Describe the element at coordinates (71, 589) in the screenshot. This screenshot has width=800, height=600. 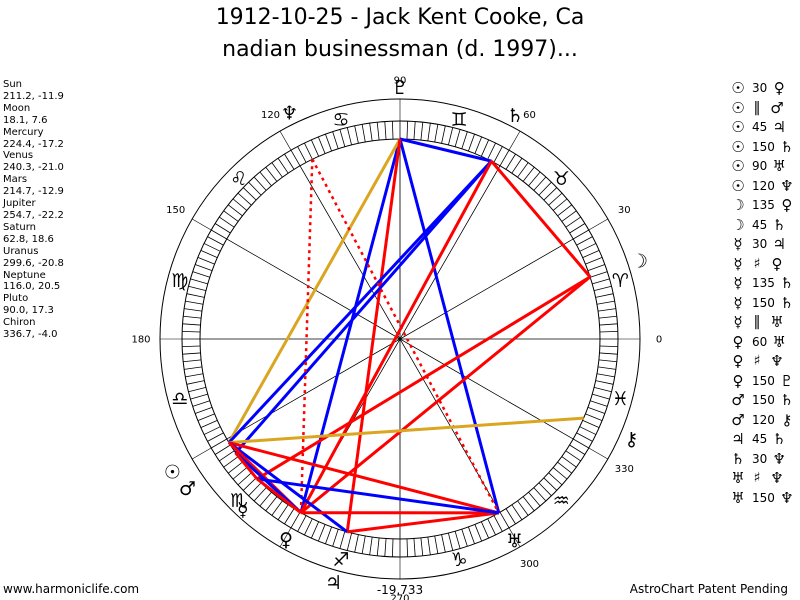
I see `site-link: www.harmoniclife.com` at that location.